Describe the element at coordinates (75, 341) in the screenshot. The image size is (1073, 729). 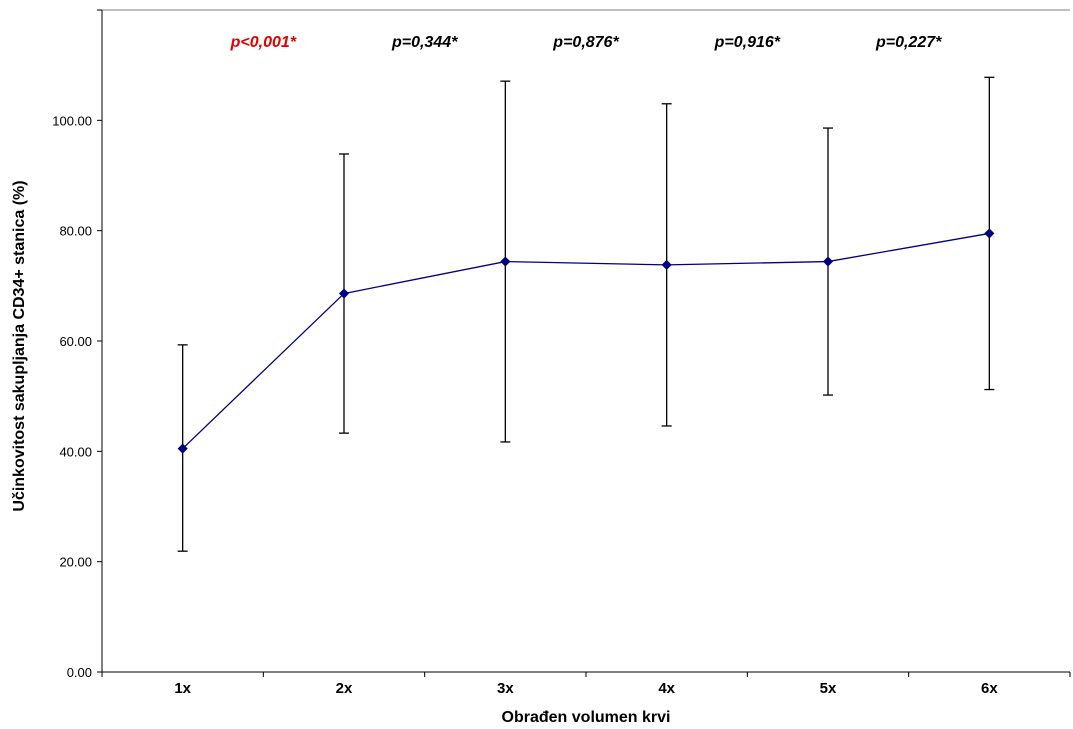
I see `y-tick-label: 60.00` at that location.